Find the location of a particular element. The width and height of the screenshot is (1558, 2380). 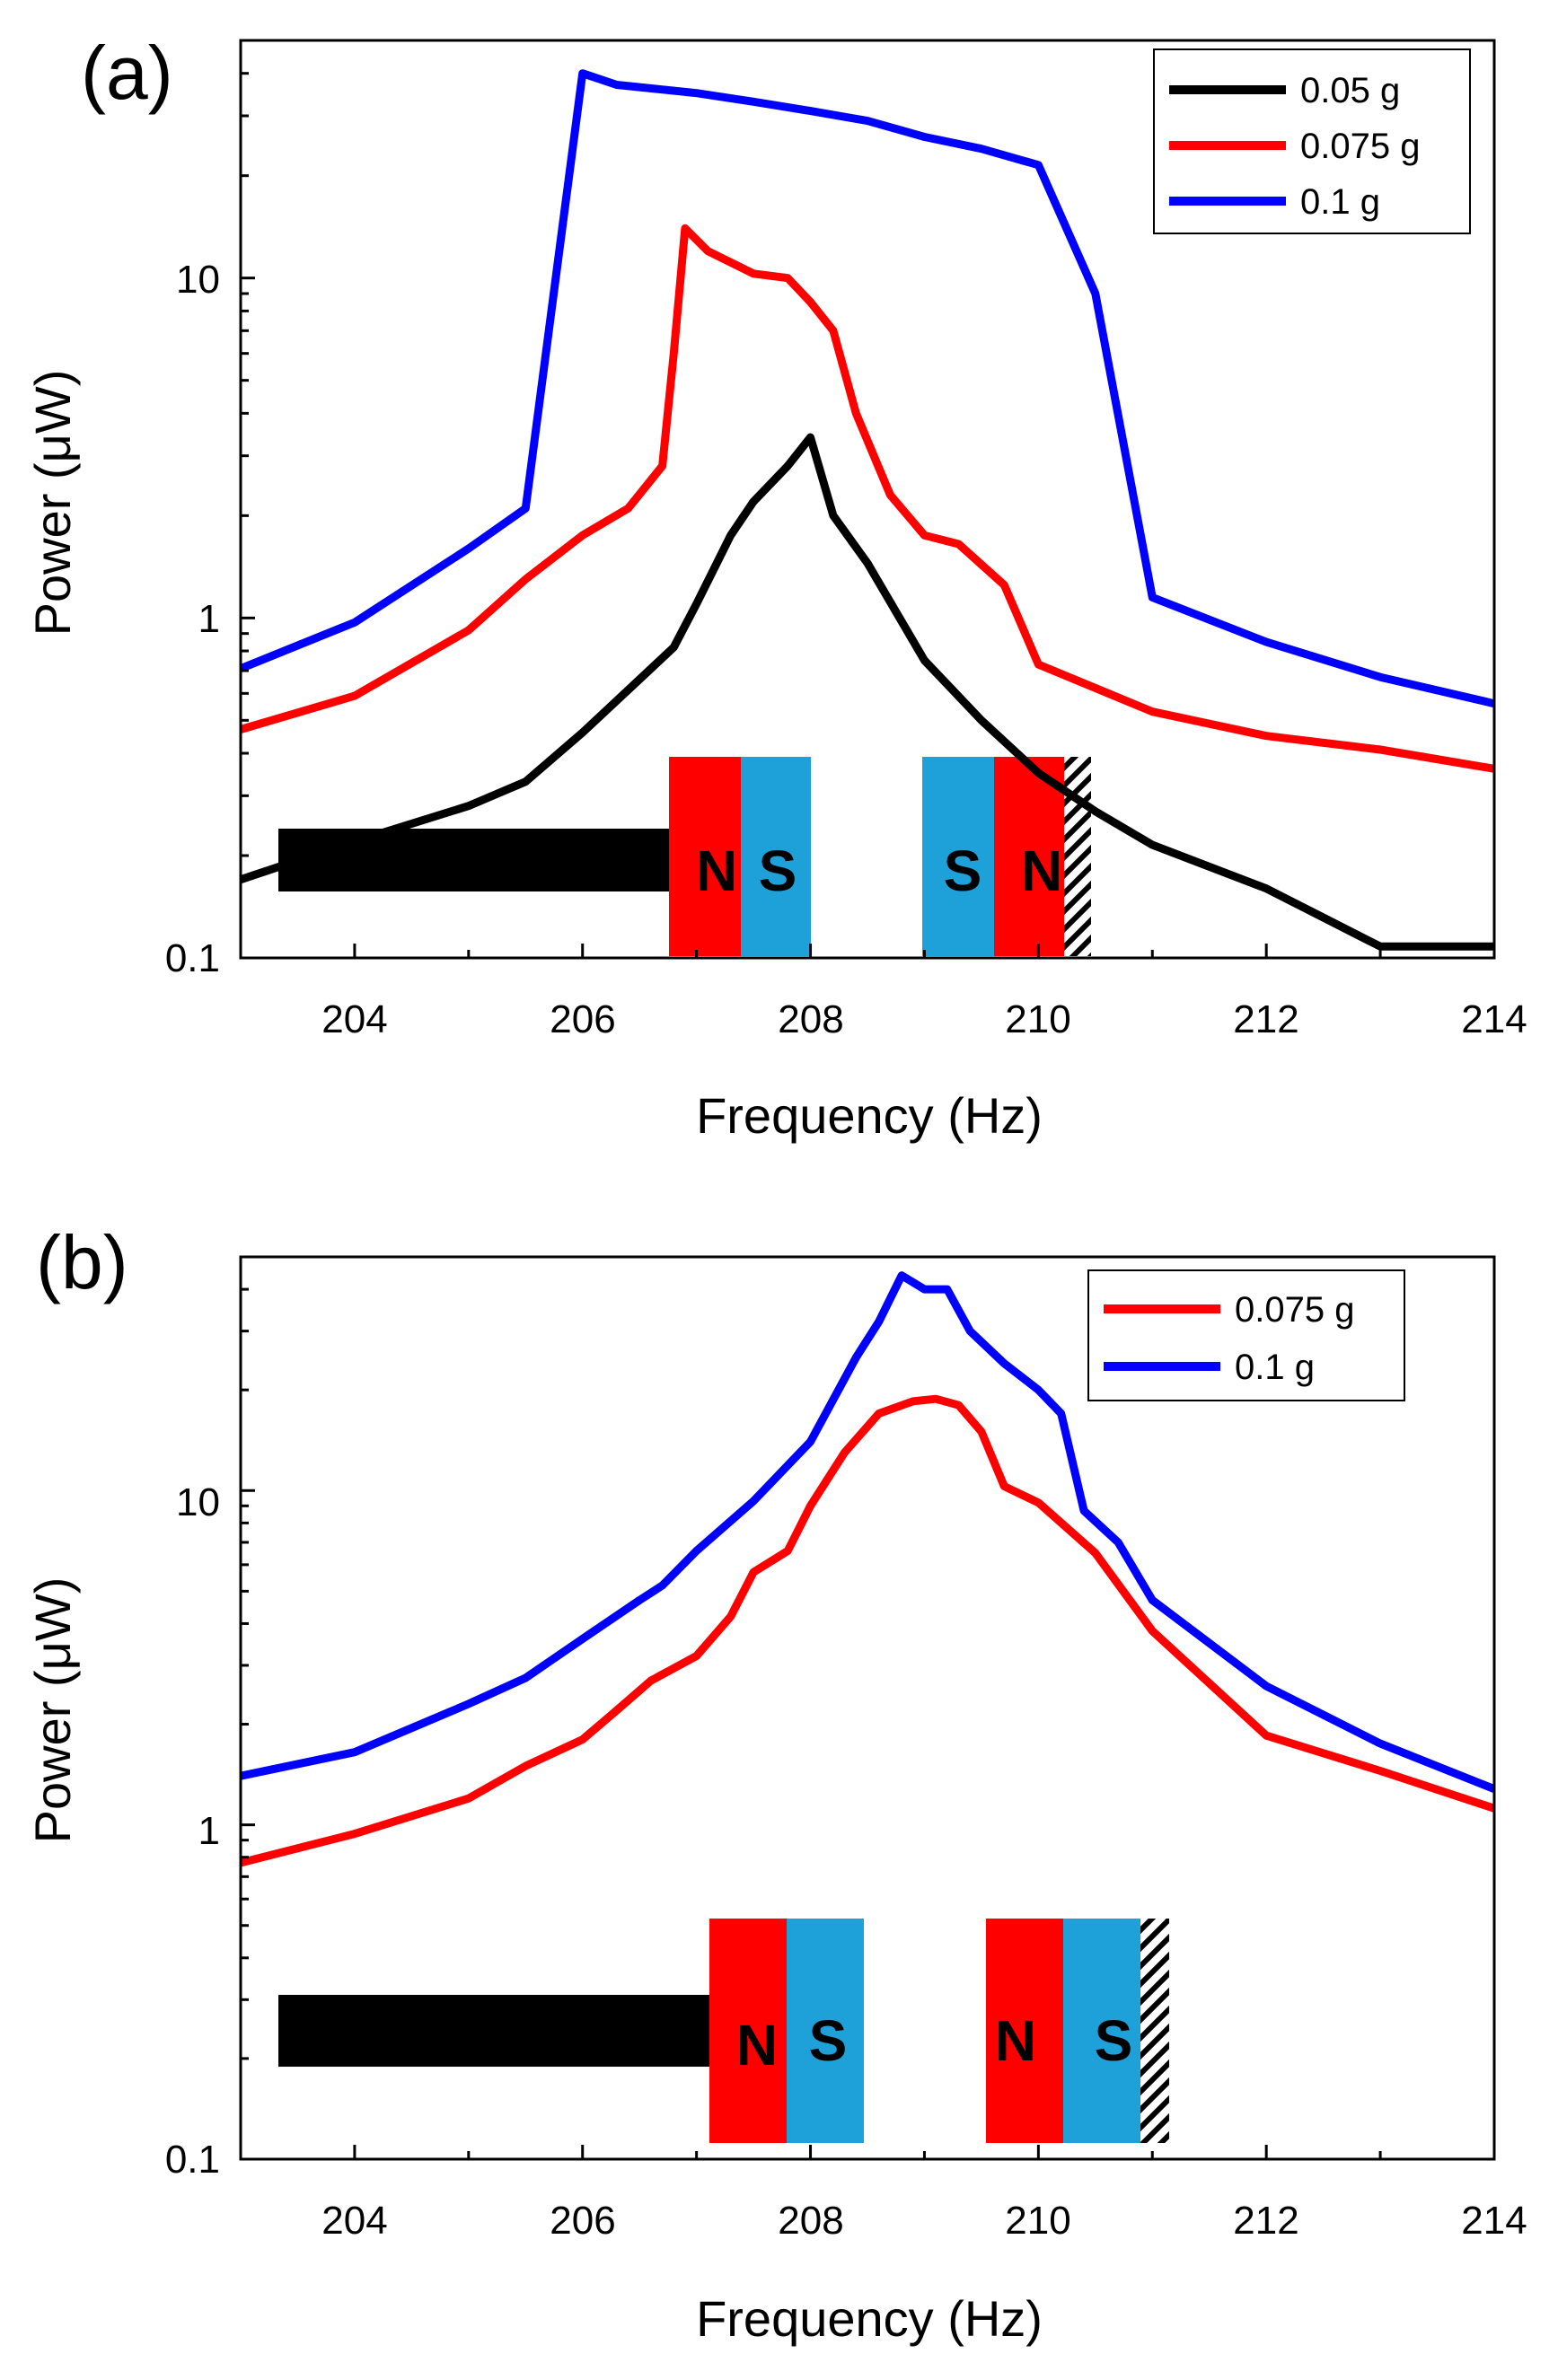

panel-a-right-magnet-s-pole is located at coordinates (958, 856).